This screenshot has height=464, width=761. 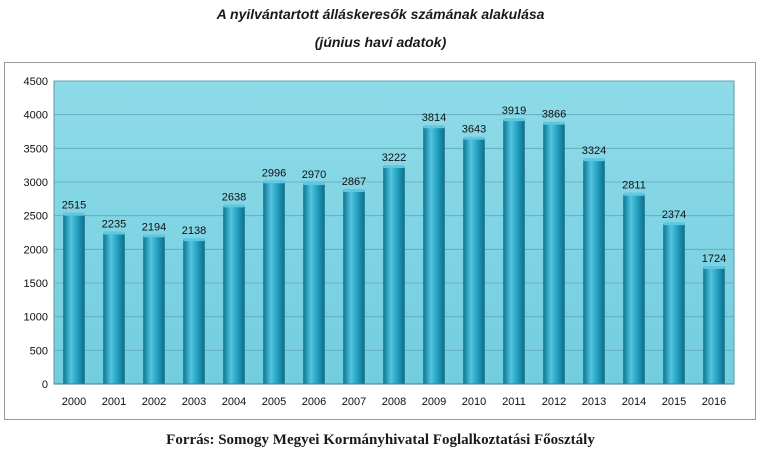 What do you see at coordinates (380, 42) in the screenshot?
I see `chart-subtitle: (június havi adatok)` at bounding box center [380, 42].